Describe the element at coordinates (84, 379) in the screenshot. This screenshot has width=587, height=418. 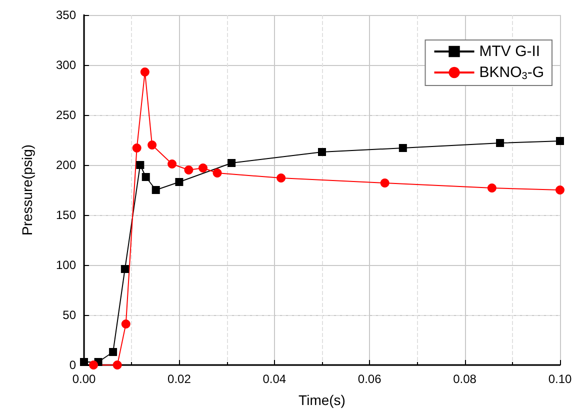
I see `x-tick-label: 0.00` at that location.